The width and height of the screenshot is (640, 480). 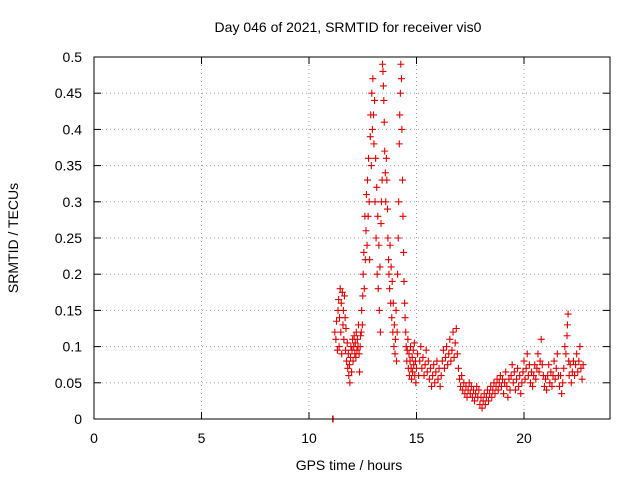 What do you see at coordinates (73, 57) in the screenshot?
I see `y-tick-label: 0.5` at bounding box center [73, 57].